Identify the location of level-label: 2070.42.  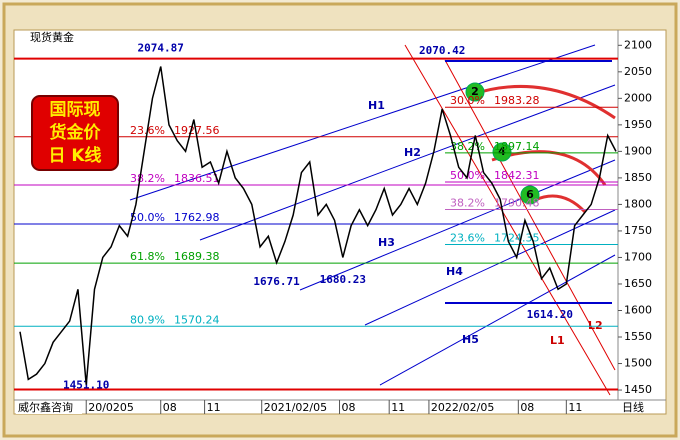
(442, 50).